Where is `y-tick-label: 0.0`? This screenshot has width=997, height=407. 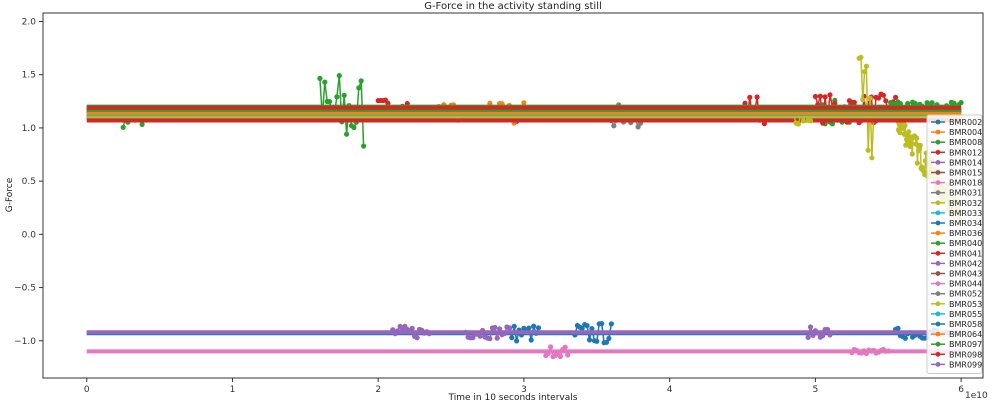
y-tick-label: 0.0 is located at coordinates (29, 235).